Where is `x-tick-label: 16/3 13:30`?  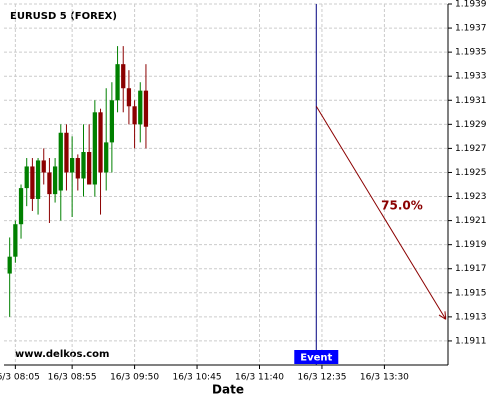
x-tick-label: 16/3 13:30 is located at coordinates (384, 378).